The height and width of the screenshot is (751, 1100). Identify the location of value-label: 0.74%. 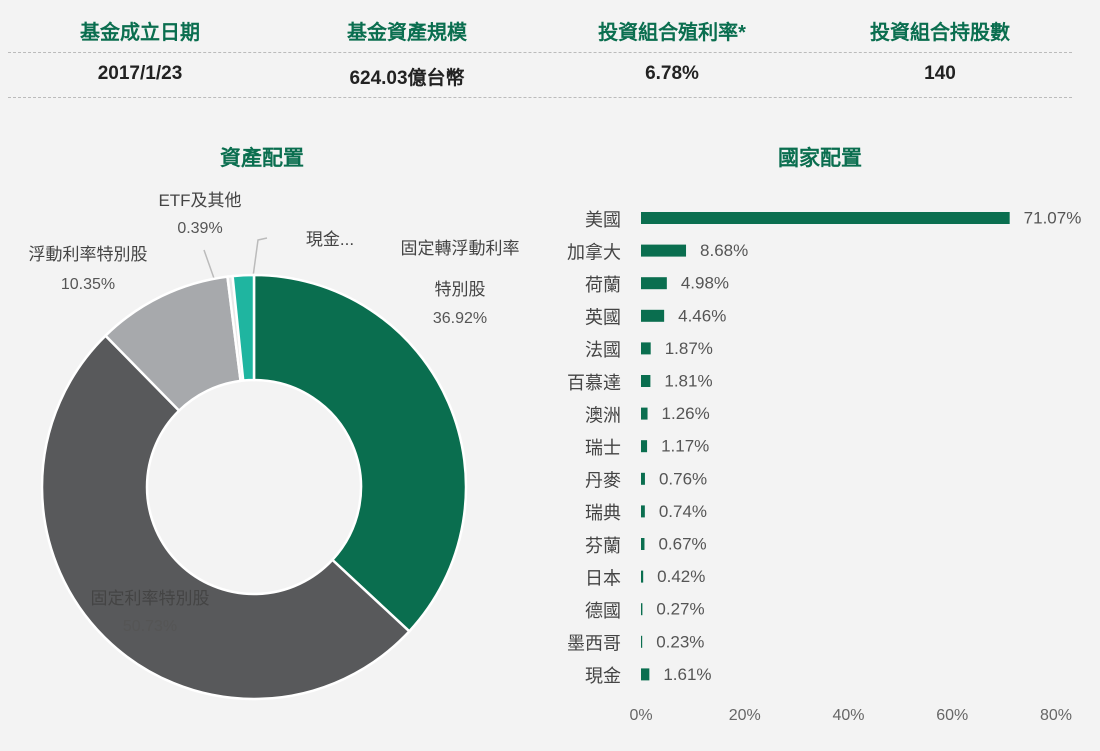
(683, 511).